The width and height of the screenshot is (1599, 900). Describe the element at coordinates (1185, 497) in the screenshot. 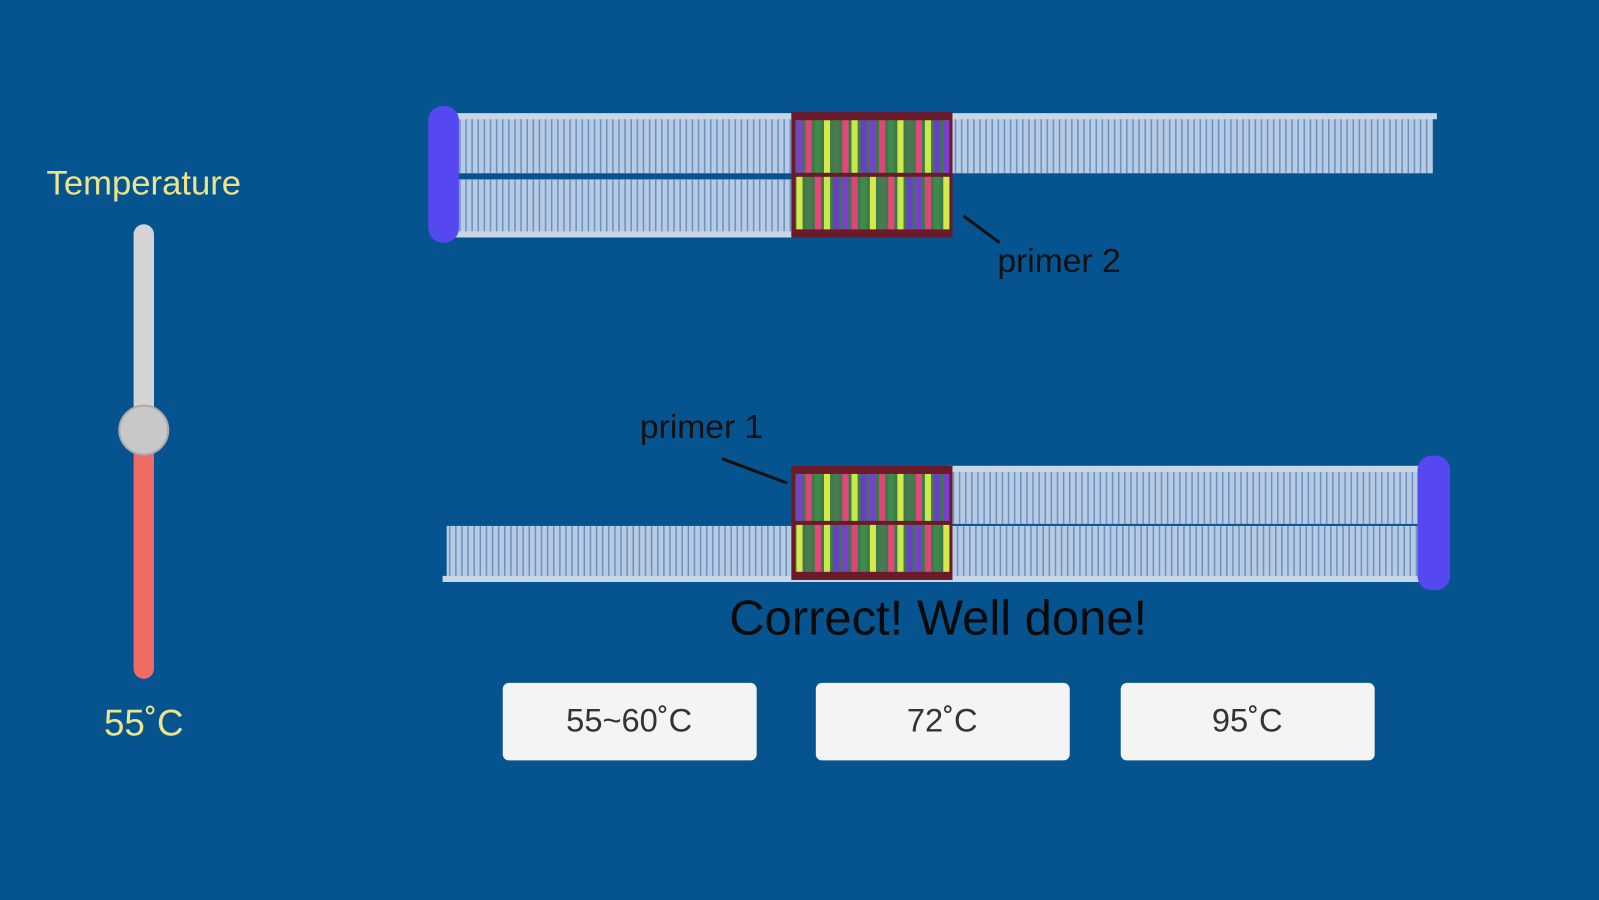

I see `strand-body` at that location.